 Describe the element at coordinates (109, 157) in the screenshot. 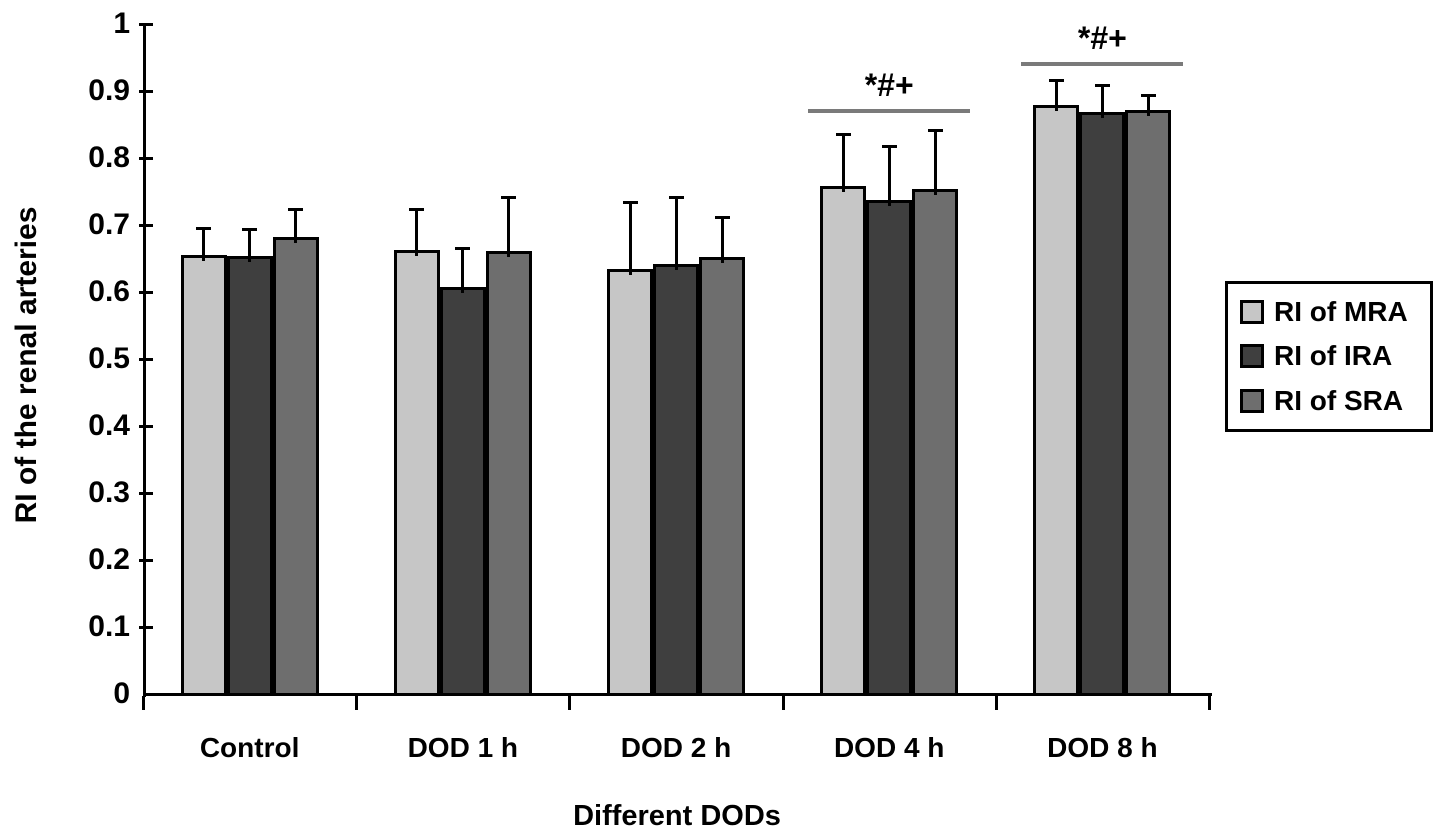

I see `y-tick-label: 0.8` at that location.